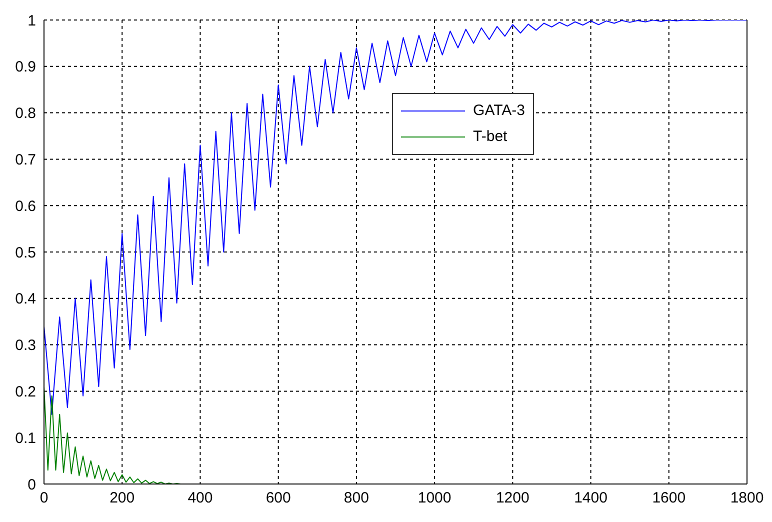  Describe the element at coordinates (25, 67) in the screenshot. I see `y-tick-label: 0.9` at that location.